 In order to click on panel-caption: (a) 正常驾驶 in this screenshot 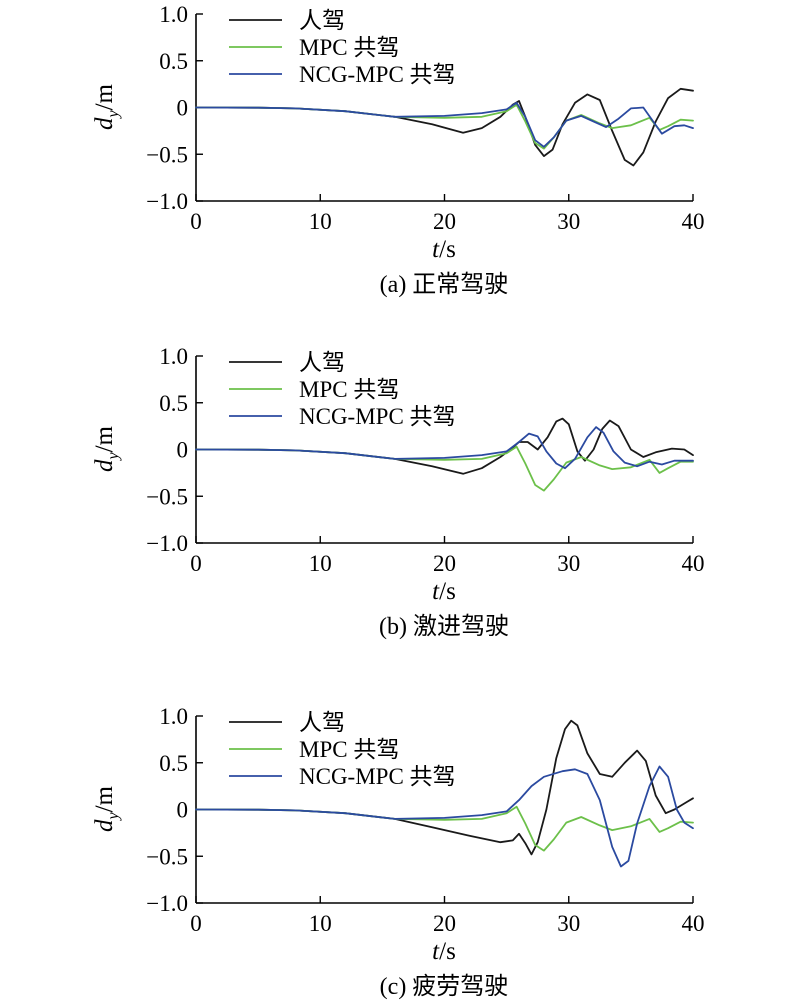, I will do `click(444, 284)`.